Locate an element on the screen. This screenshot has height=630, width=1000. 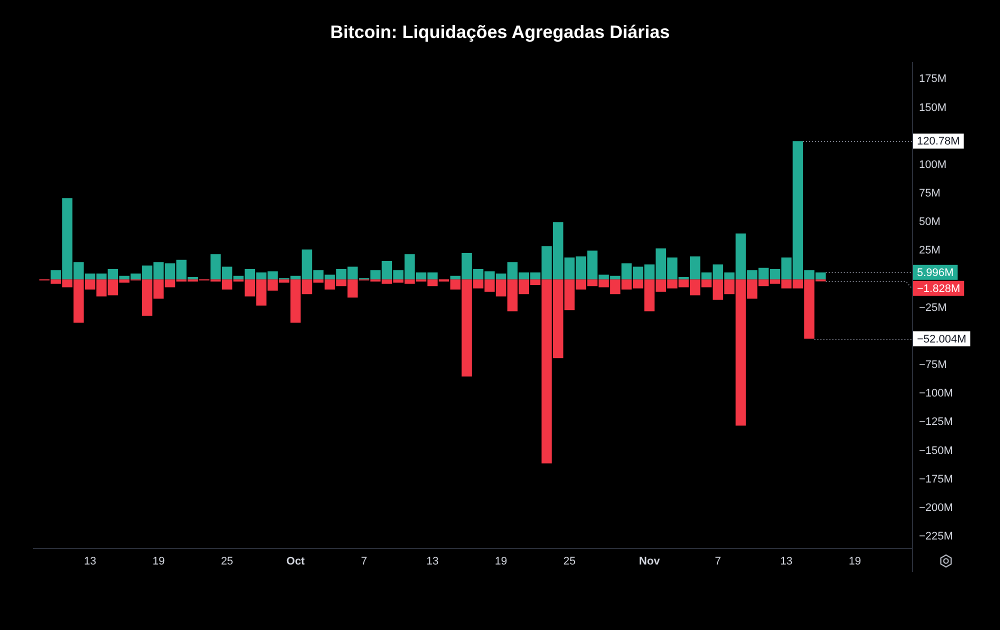
x-tick-label: Nov is located at coordinates (650, 562).